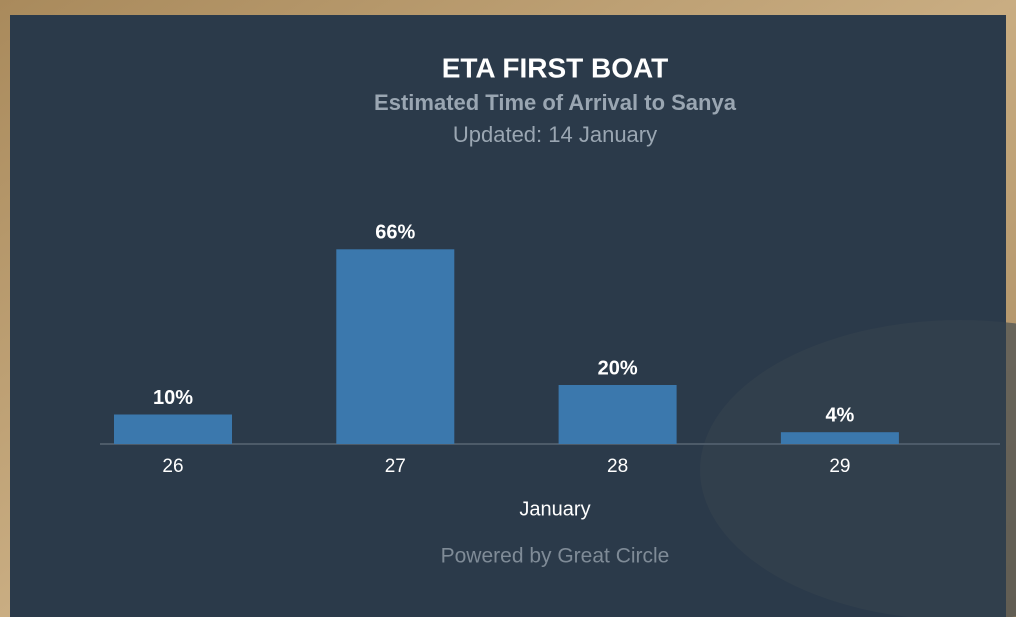 Image resolution: width=1016 pixels, height=617 pixels. Describe the element at coordinates (554, 509) in the screenshot. I see `x-axis-label: January` at that location.